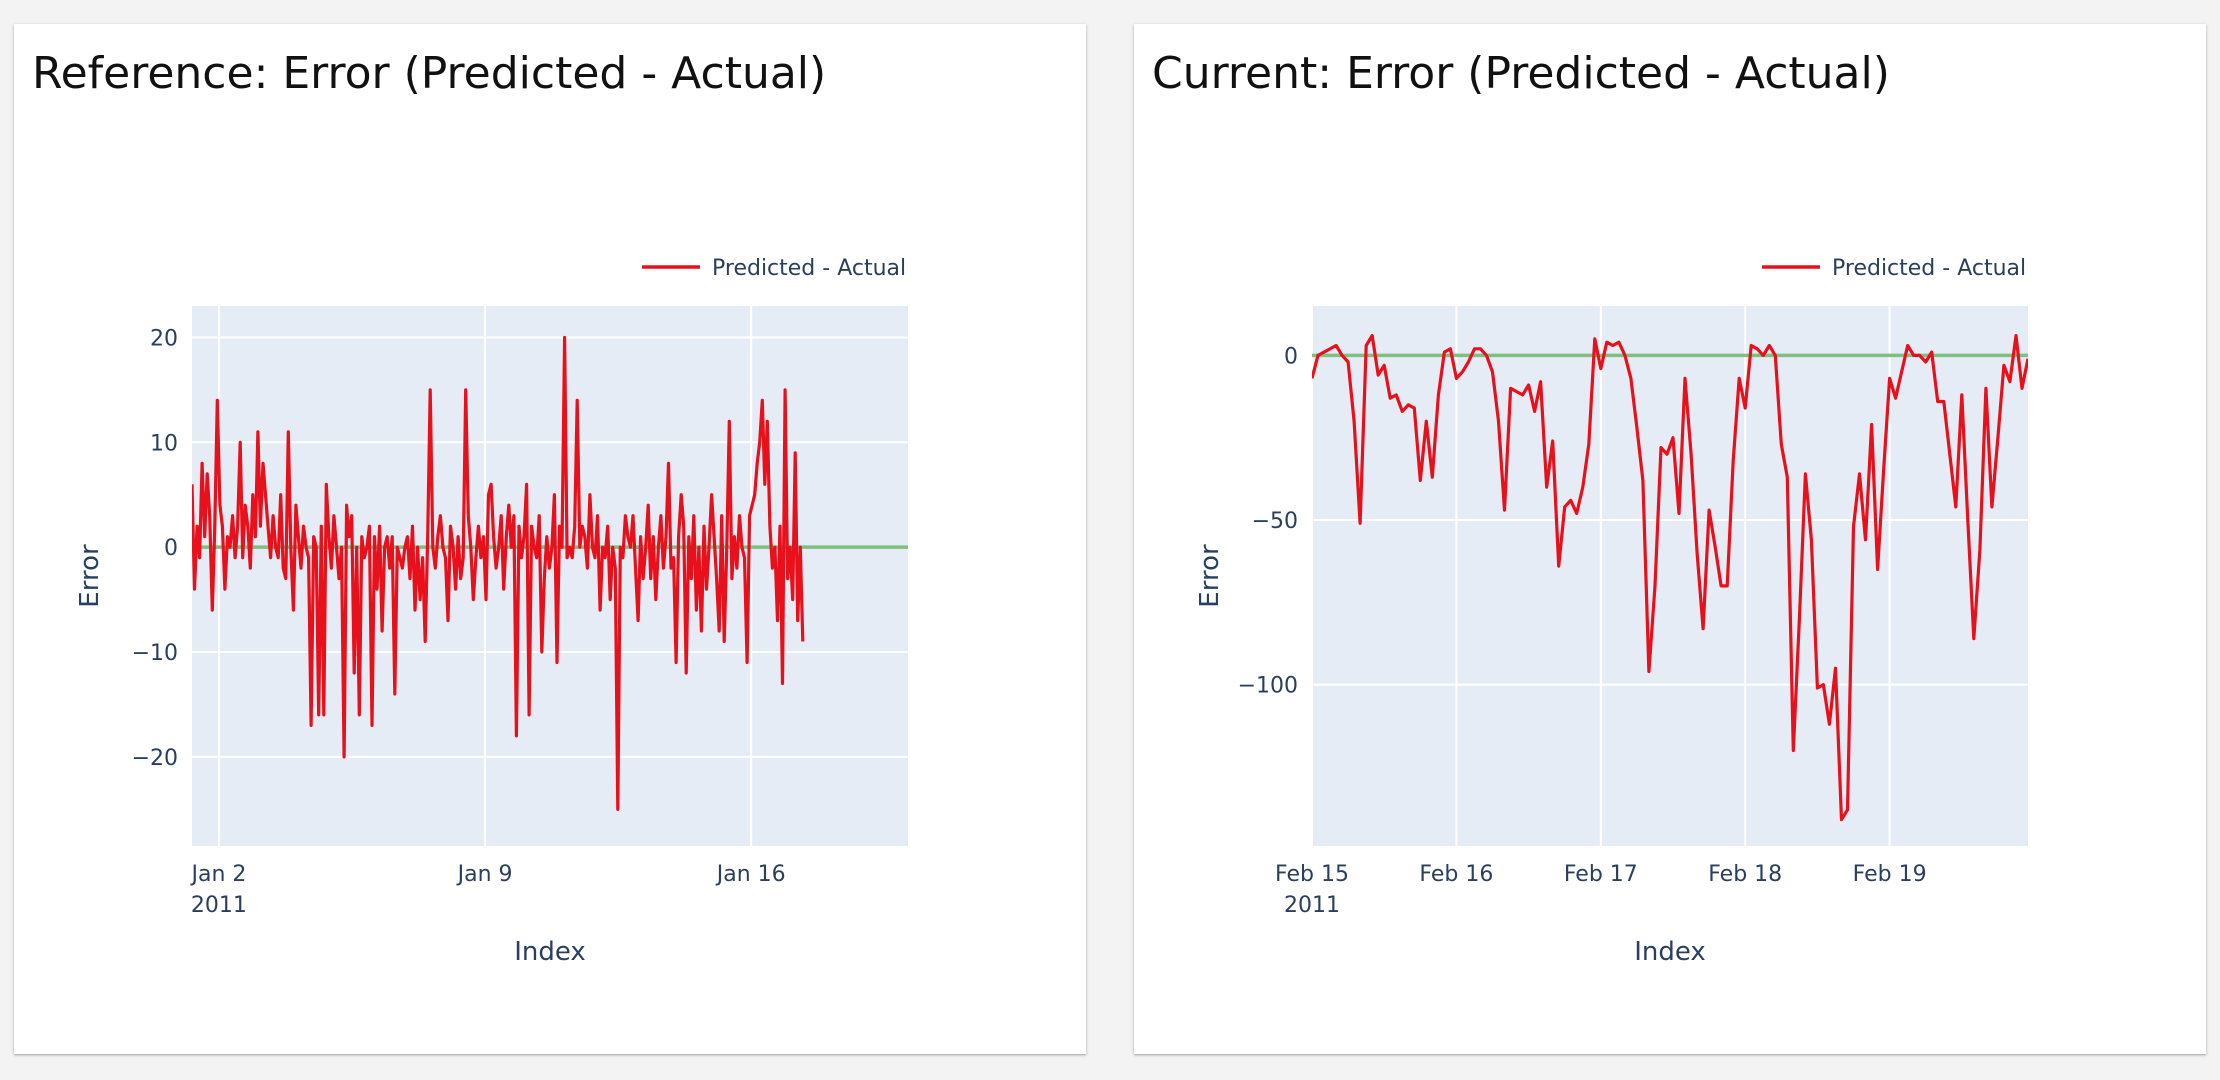 The width and height of the screenshot is (2220, 1080). What do you see at coordinates (155, 653) in the screenshot?
I see `y-tick-label: −10` at bounding box center [155, 653].